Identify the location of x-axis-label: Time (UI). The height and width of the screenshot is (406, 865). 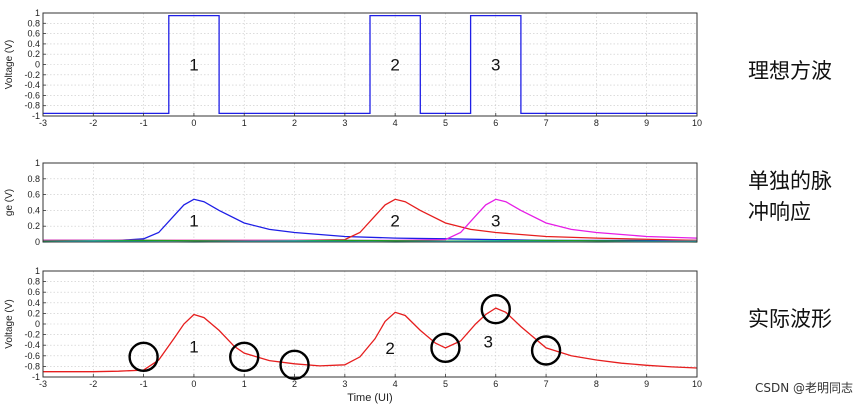
(369, 398).